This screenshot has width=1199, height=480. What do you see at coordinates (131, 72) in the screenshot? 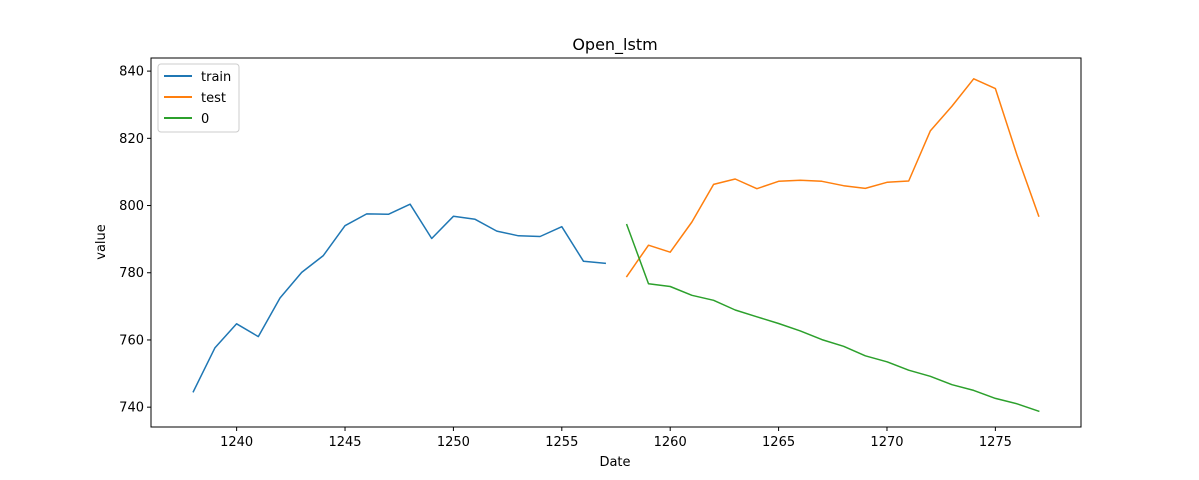
I see `y-tick-label: 840` at bounding box center [131, 72].